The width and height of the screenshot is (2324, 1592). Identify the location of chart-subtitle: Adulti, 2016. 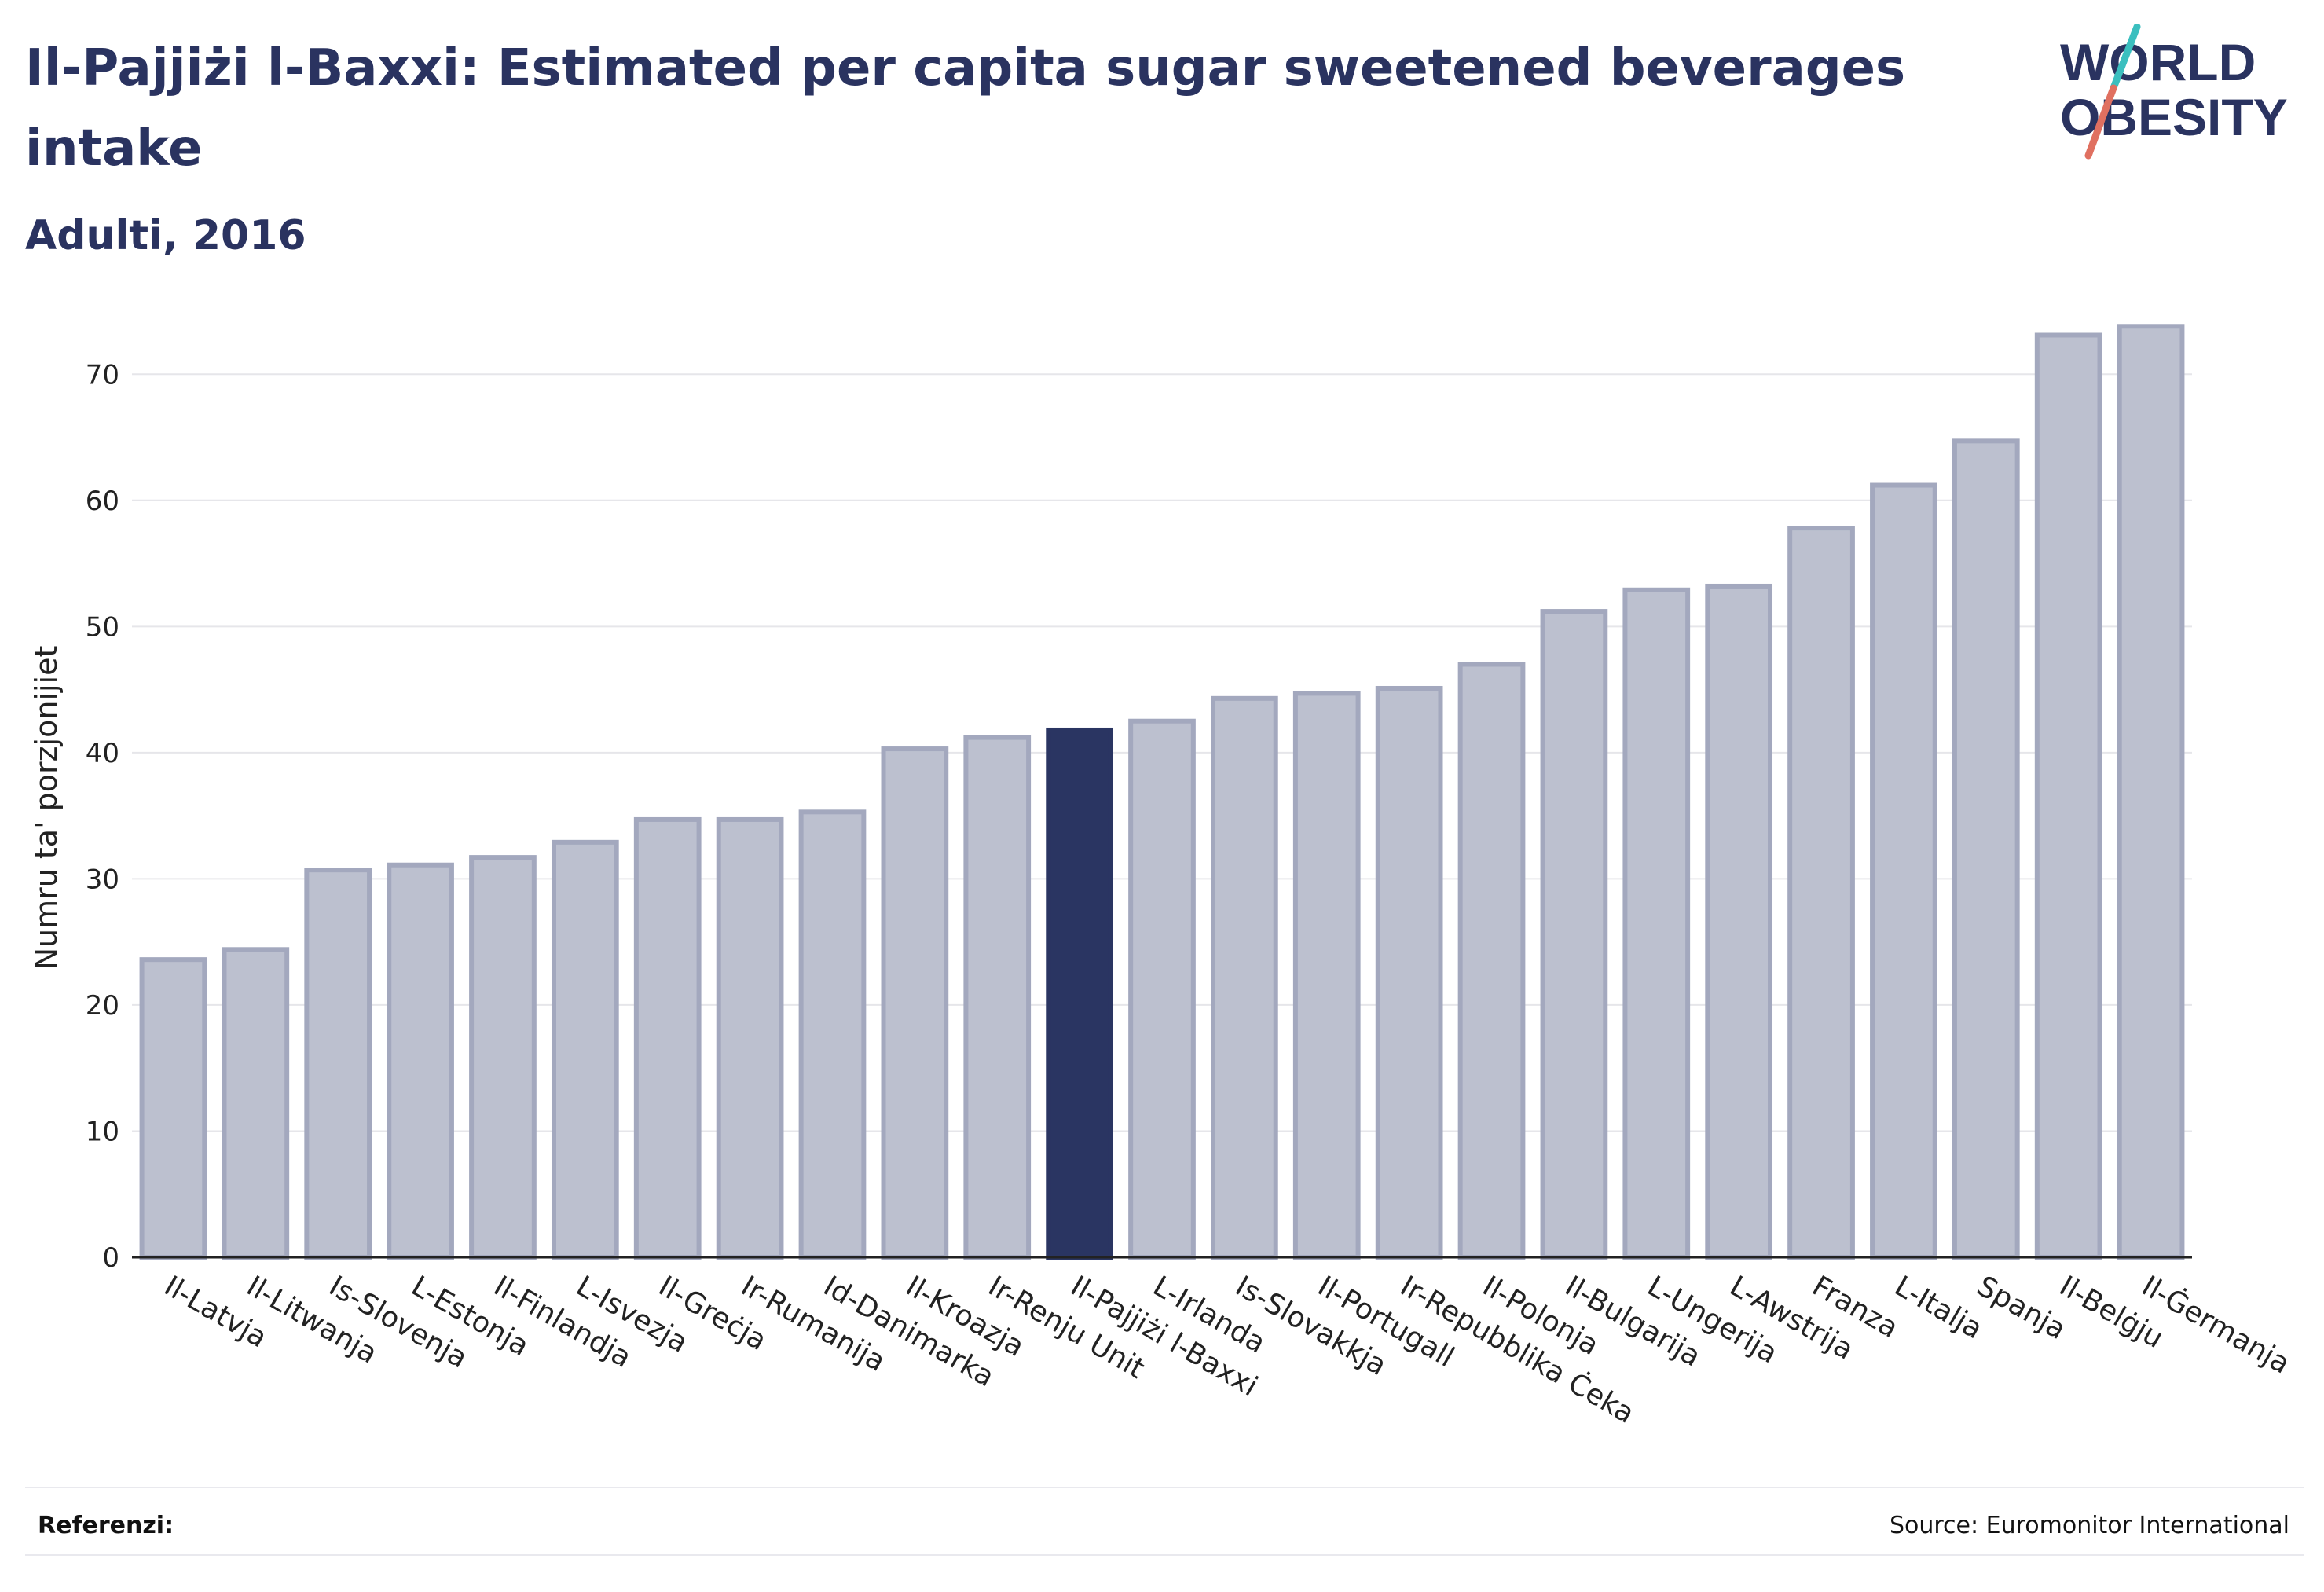
(165, 235).